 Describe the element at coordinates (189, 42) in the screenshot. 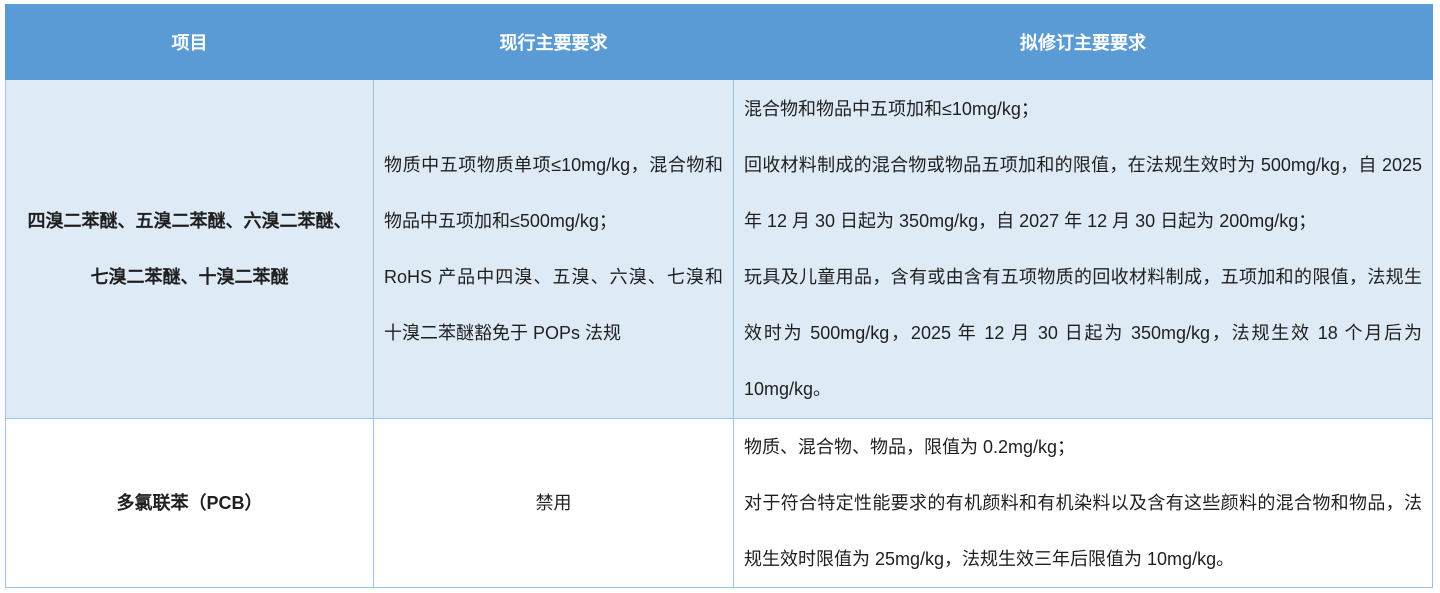

I see `column-header-item: 项目` at that location.